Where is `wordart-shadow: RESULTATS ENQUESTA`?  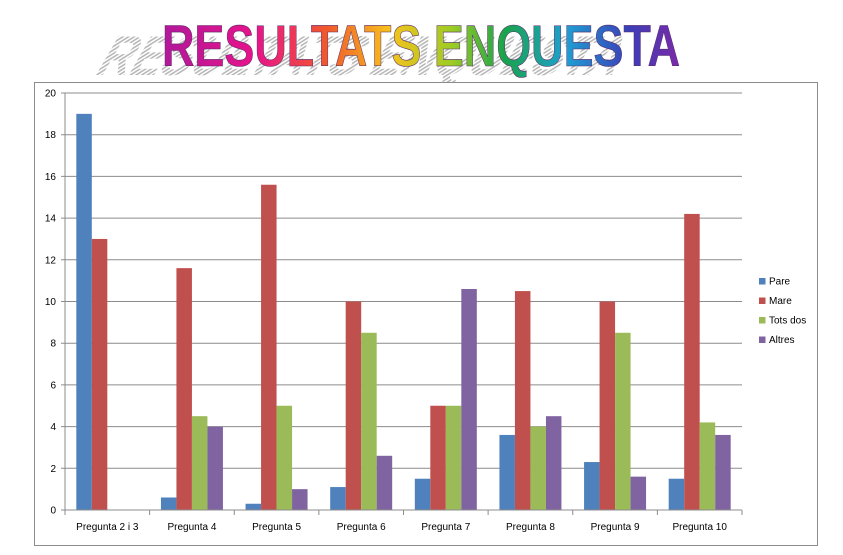 wordart-shadow: RESULTATS ENQUESTA is located at coordinates (364, 54).